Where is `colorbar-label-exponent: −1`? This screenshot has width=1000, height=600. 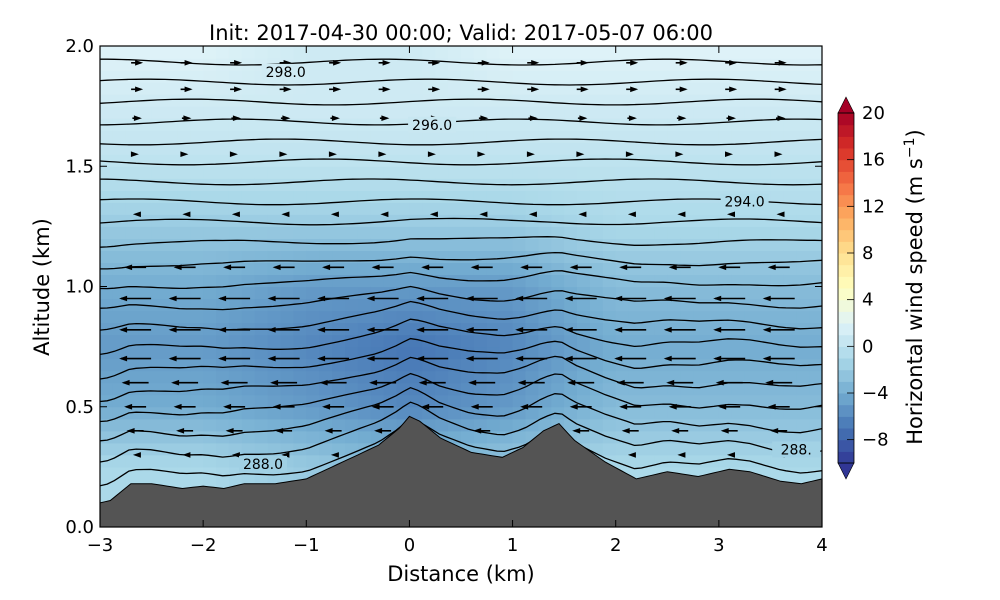
colorbar-label-exponent: −1 is located at coordinates (910, 147).